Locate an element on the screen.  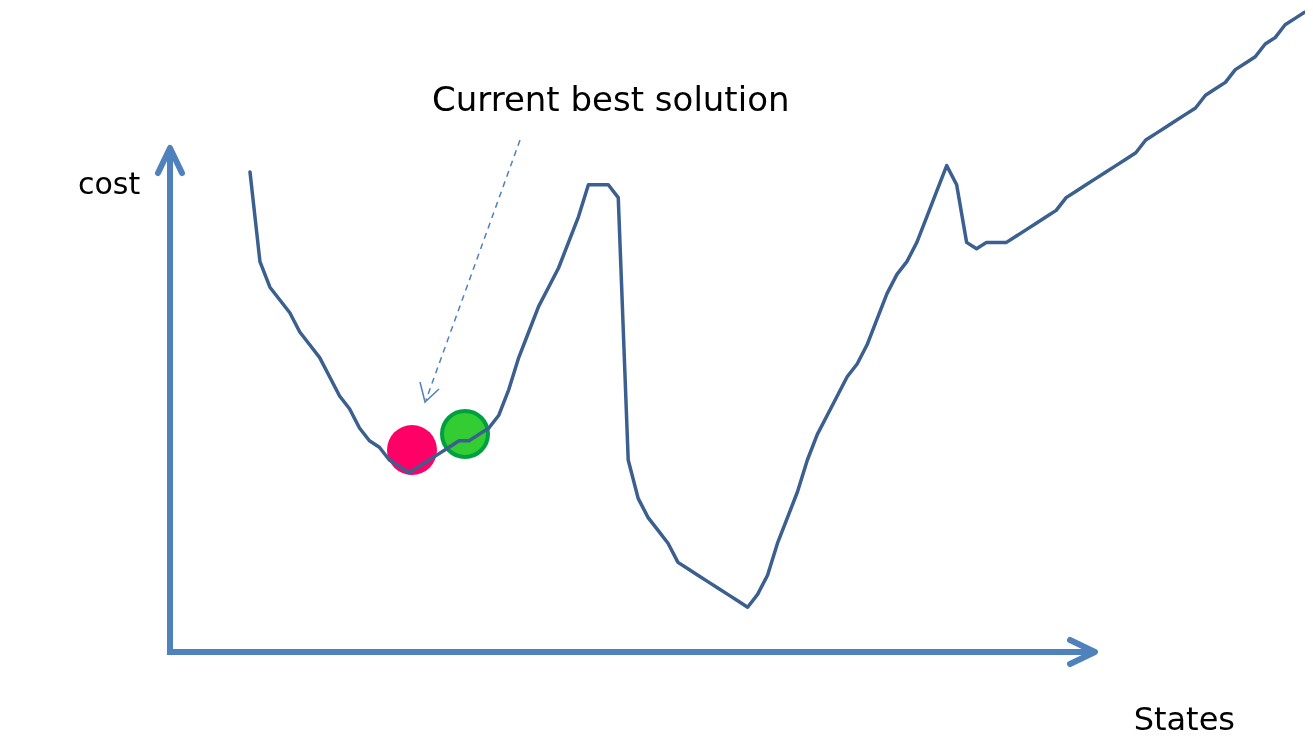
annotation: Current best solution is located at coordinates (611, 99).